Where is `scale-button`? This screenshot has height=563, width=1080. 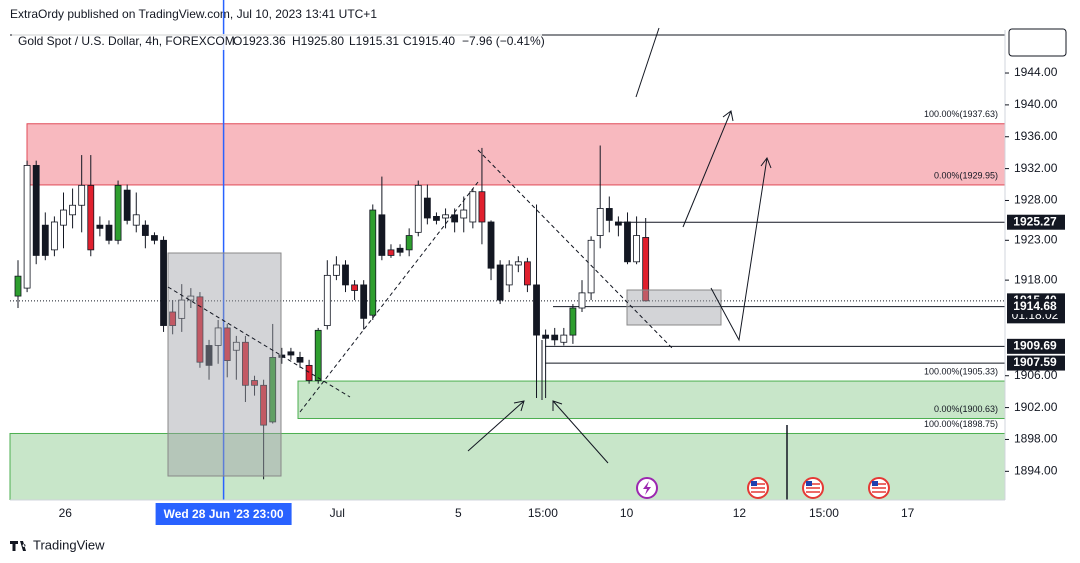 scale-button is located at coordinates (1037, 42).